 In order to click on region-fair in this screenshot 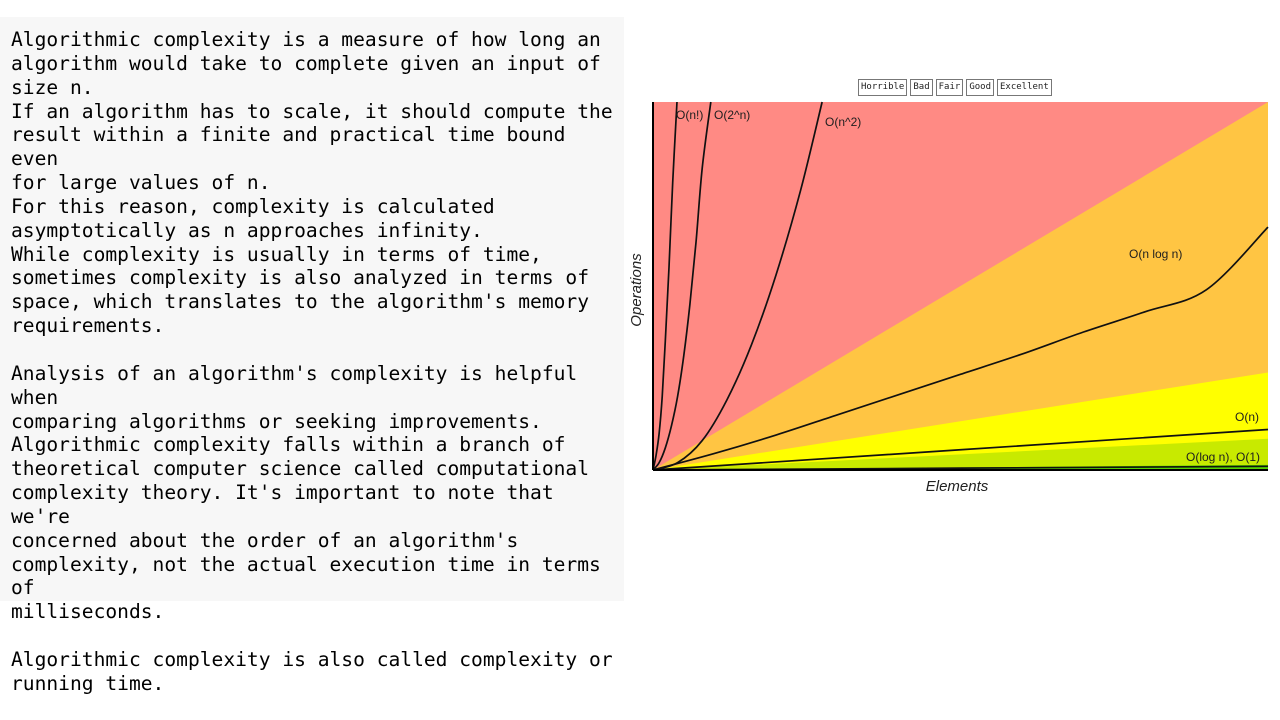, I will do `click(960, 421)`.